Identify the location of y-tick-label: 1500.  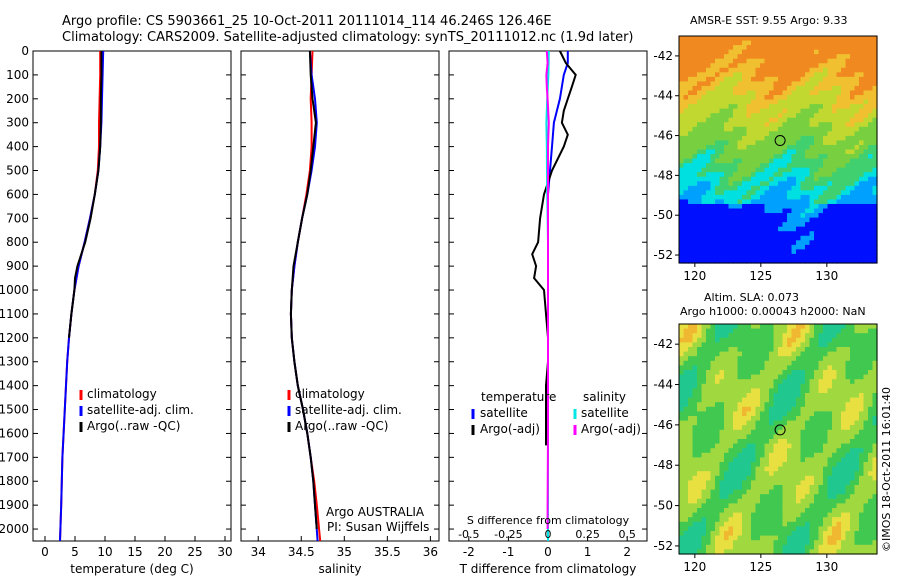
(14, 410).